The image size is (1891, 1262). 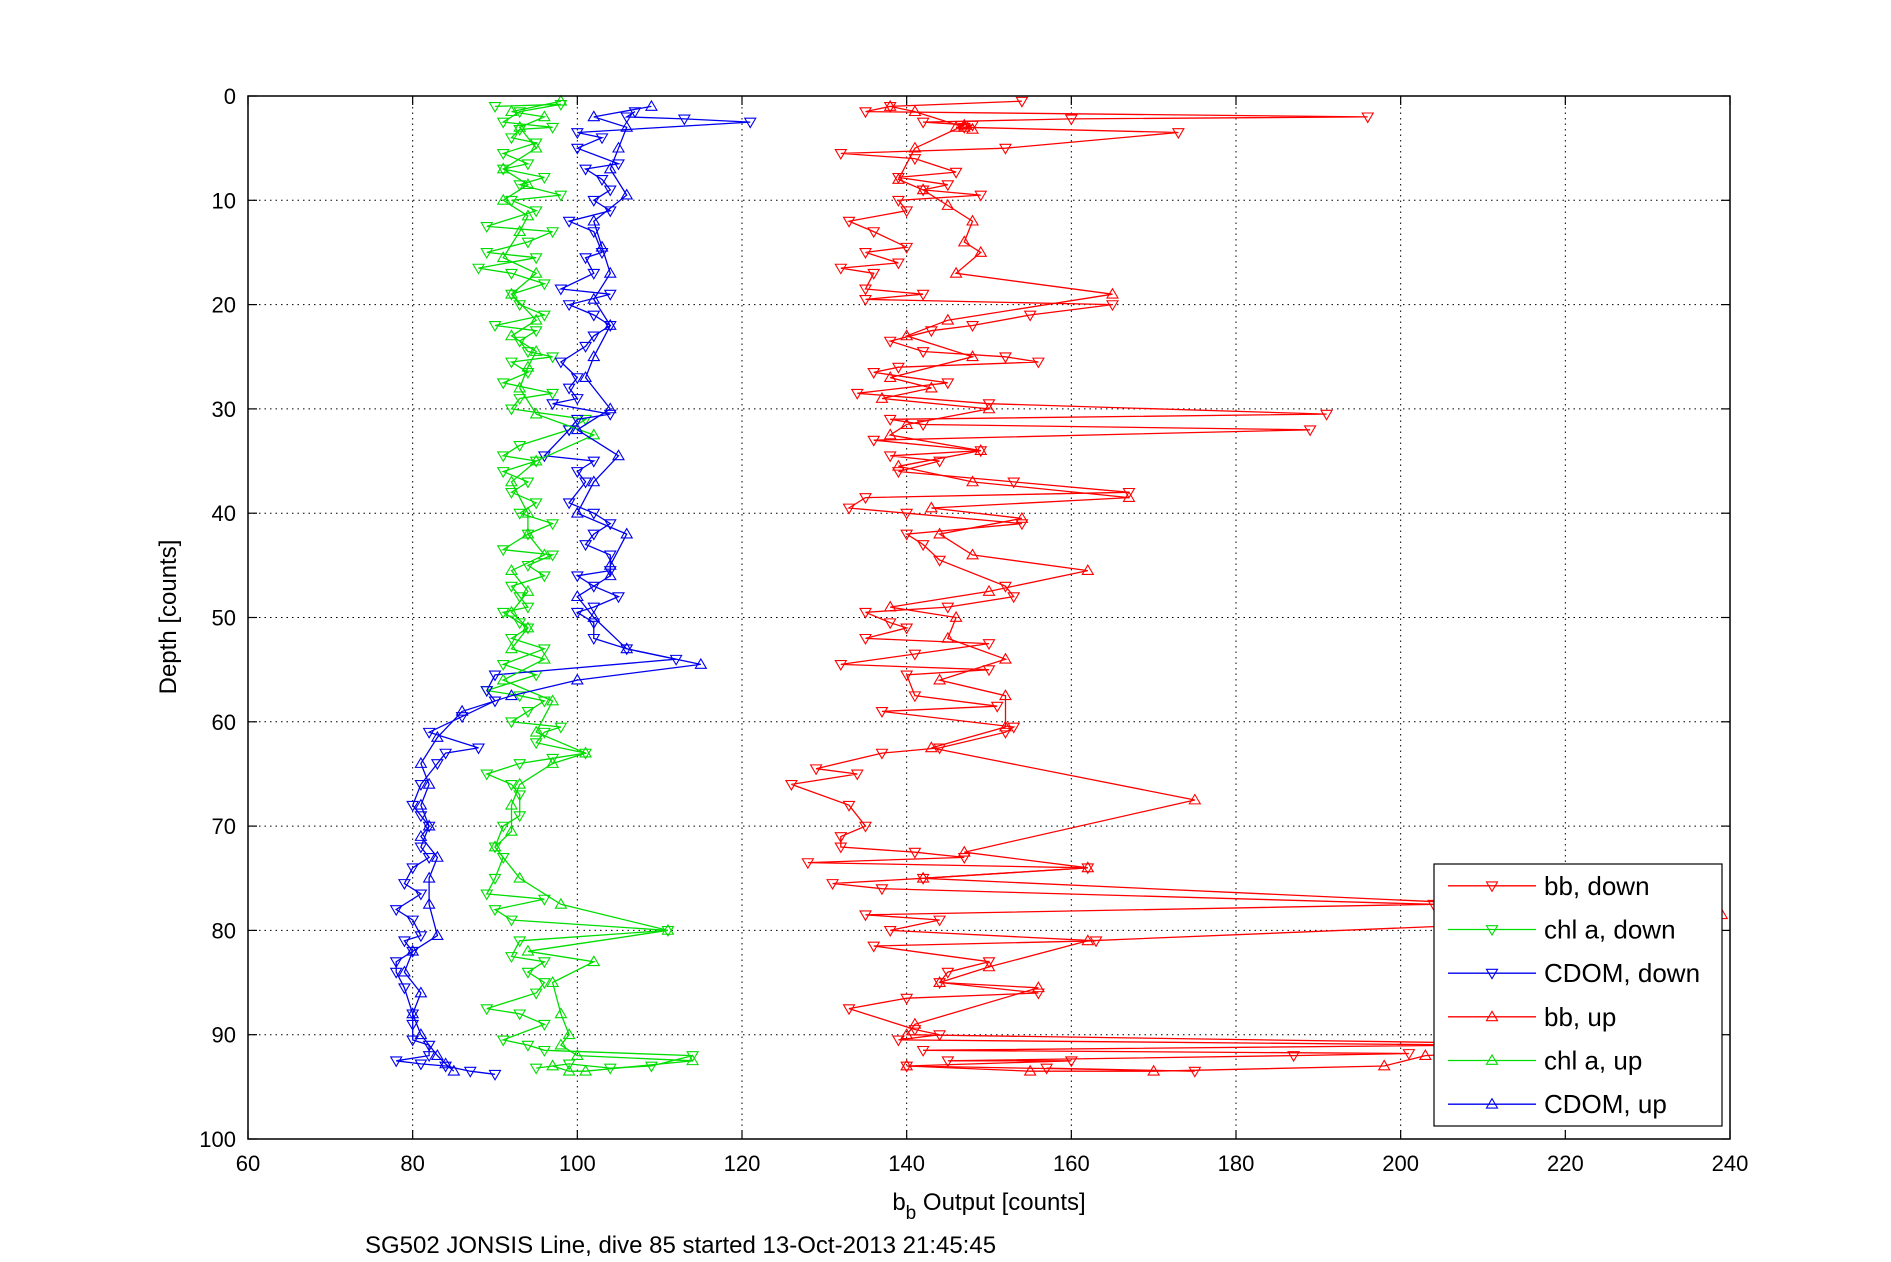 What do you see at coordinates (224, 409) in the screenshot?
I see `y-tick-label: 30` at bounding box center [224, 409].